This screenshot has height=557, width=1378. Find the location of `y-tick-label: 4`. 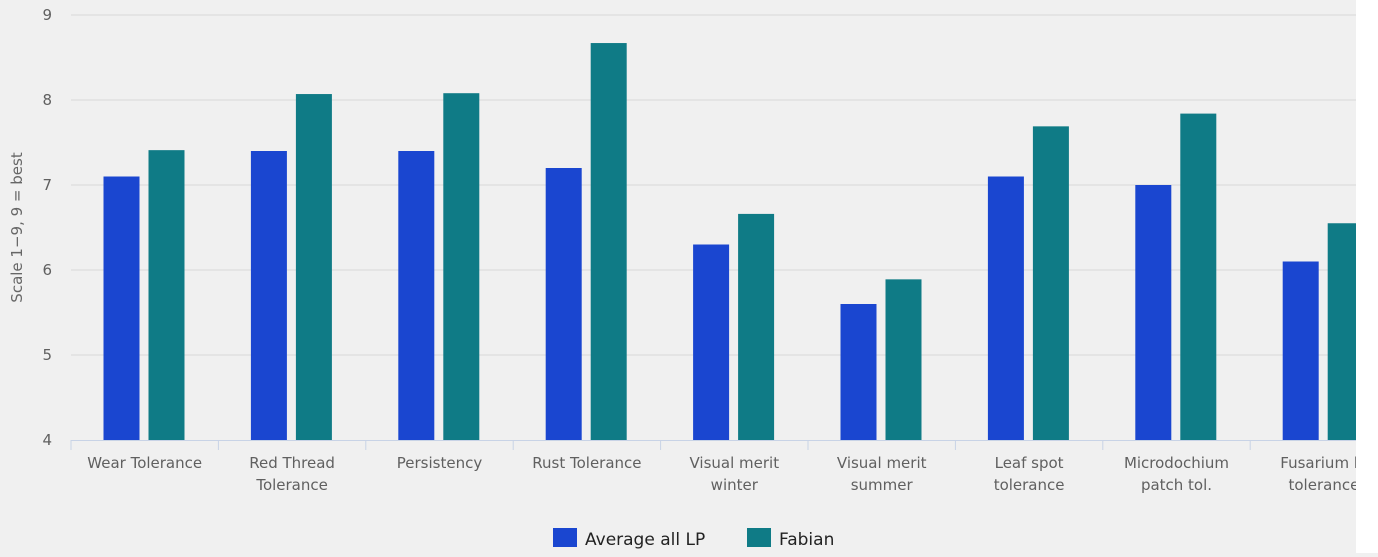

y-tick-label: 4 is located at coordinates (47, 440).